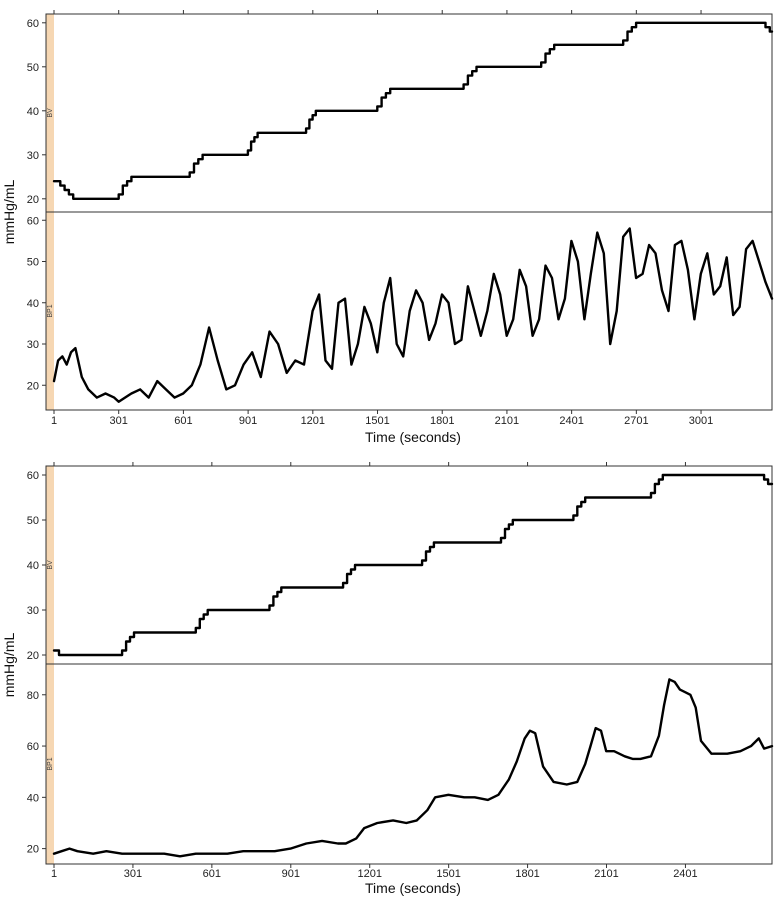  I want to click on x-tick-label: 3001, so click(701, 421).